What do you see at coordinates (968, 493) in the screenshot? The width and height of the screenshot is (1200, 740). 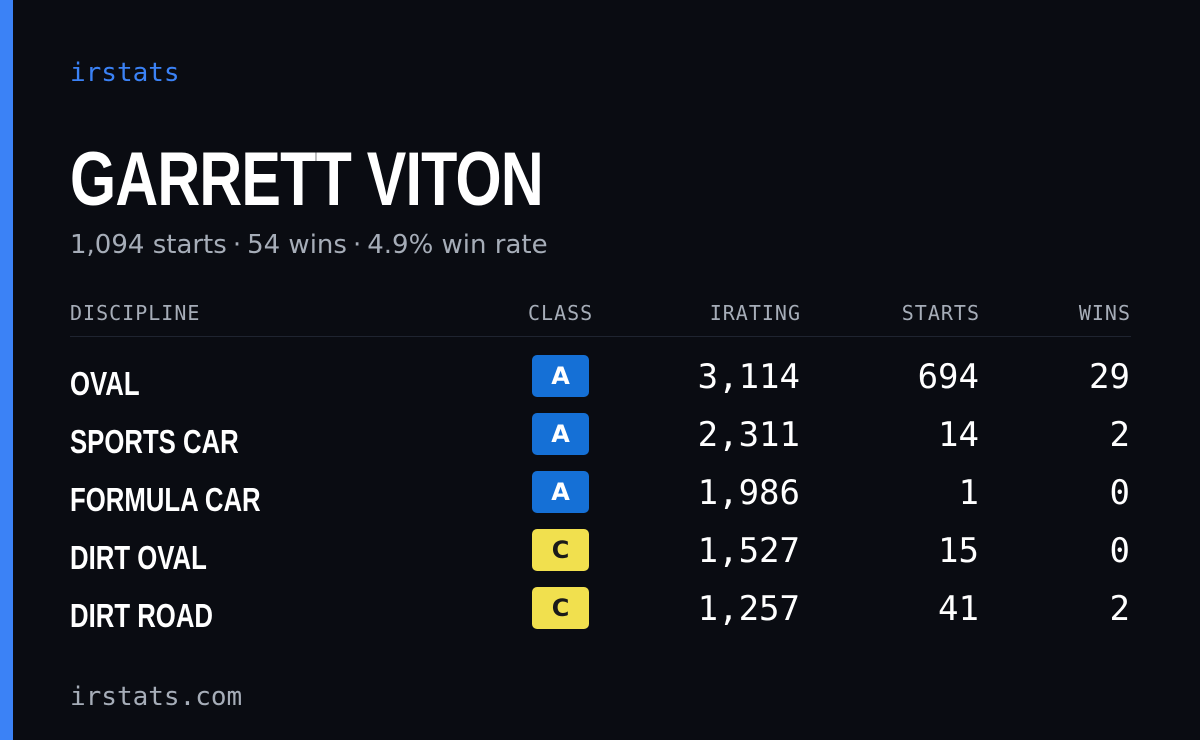 I see `starts-value: 1` at bounding box center [968, 493].